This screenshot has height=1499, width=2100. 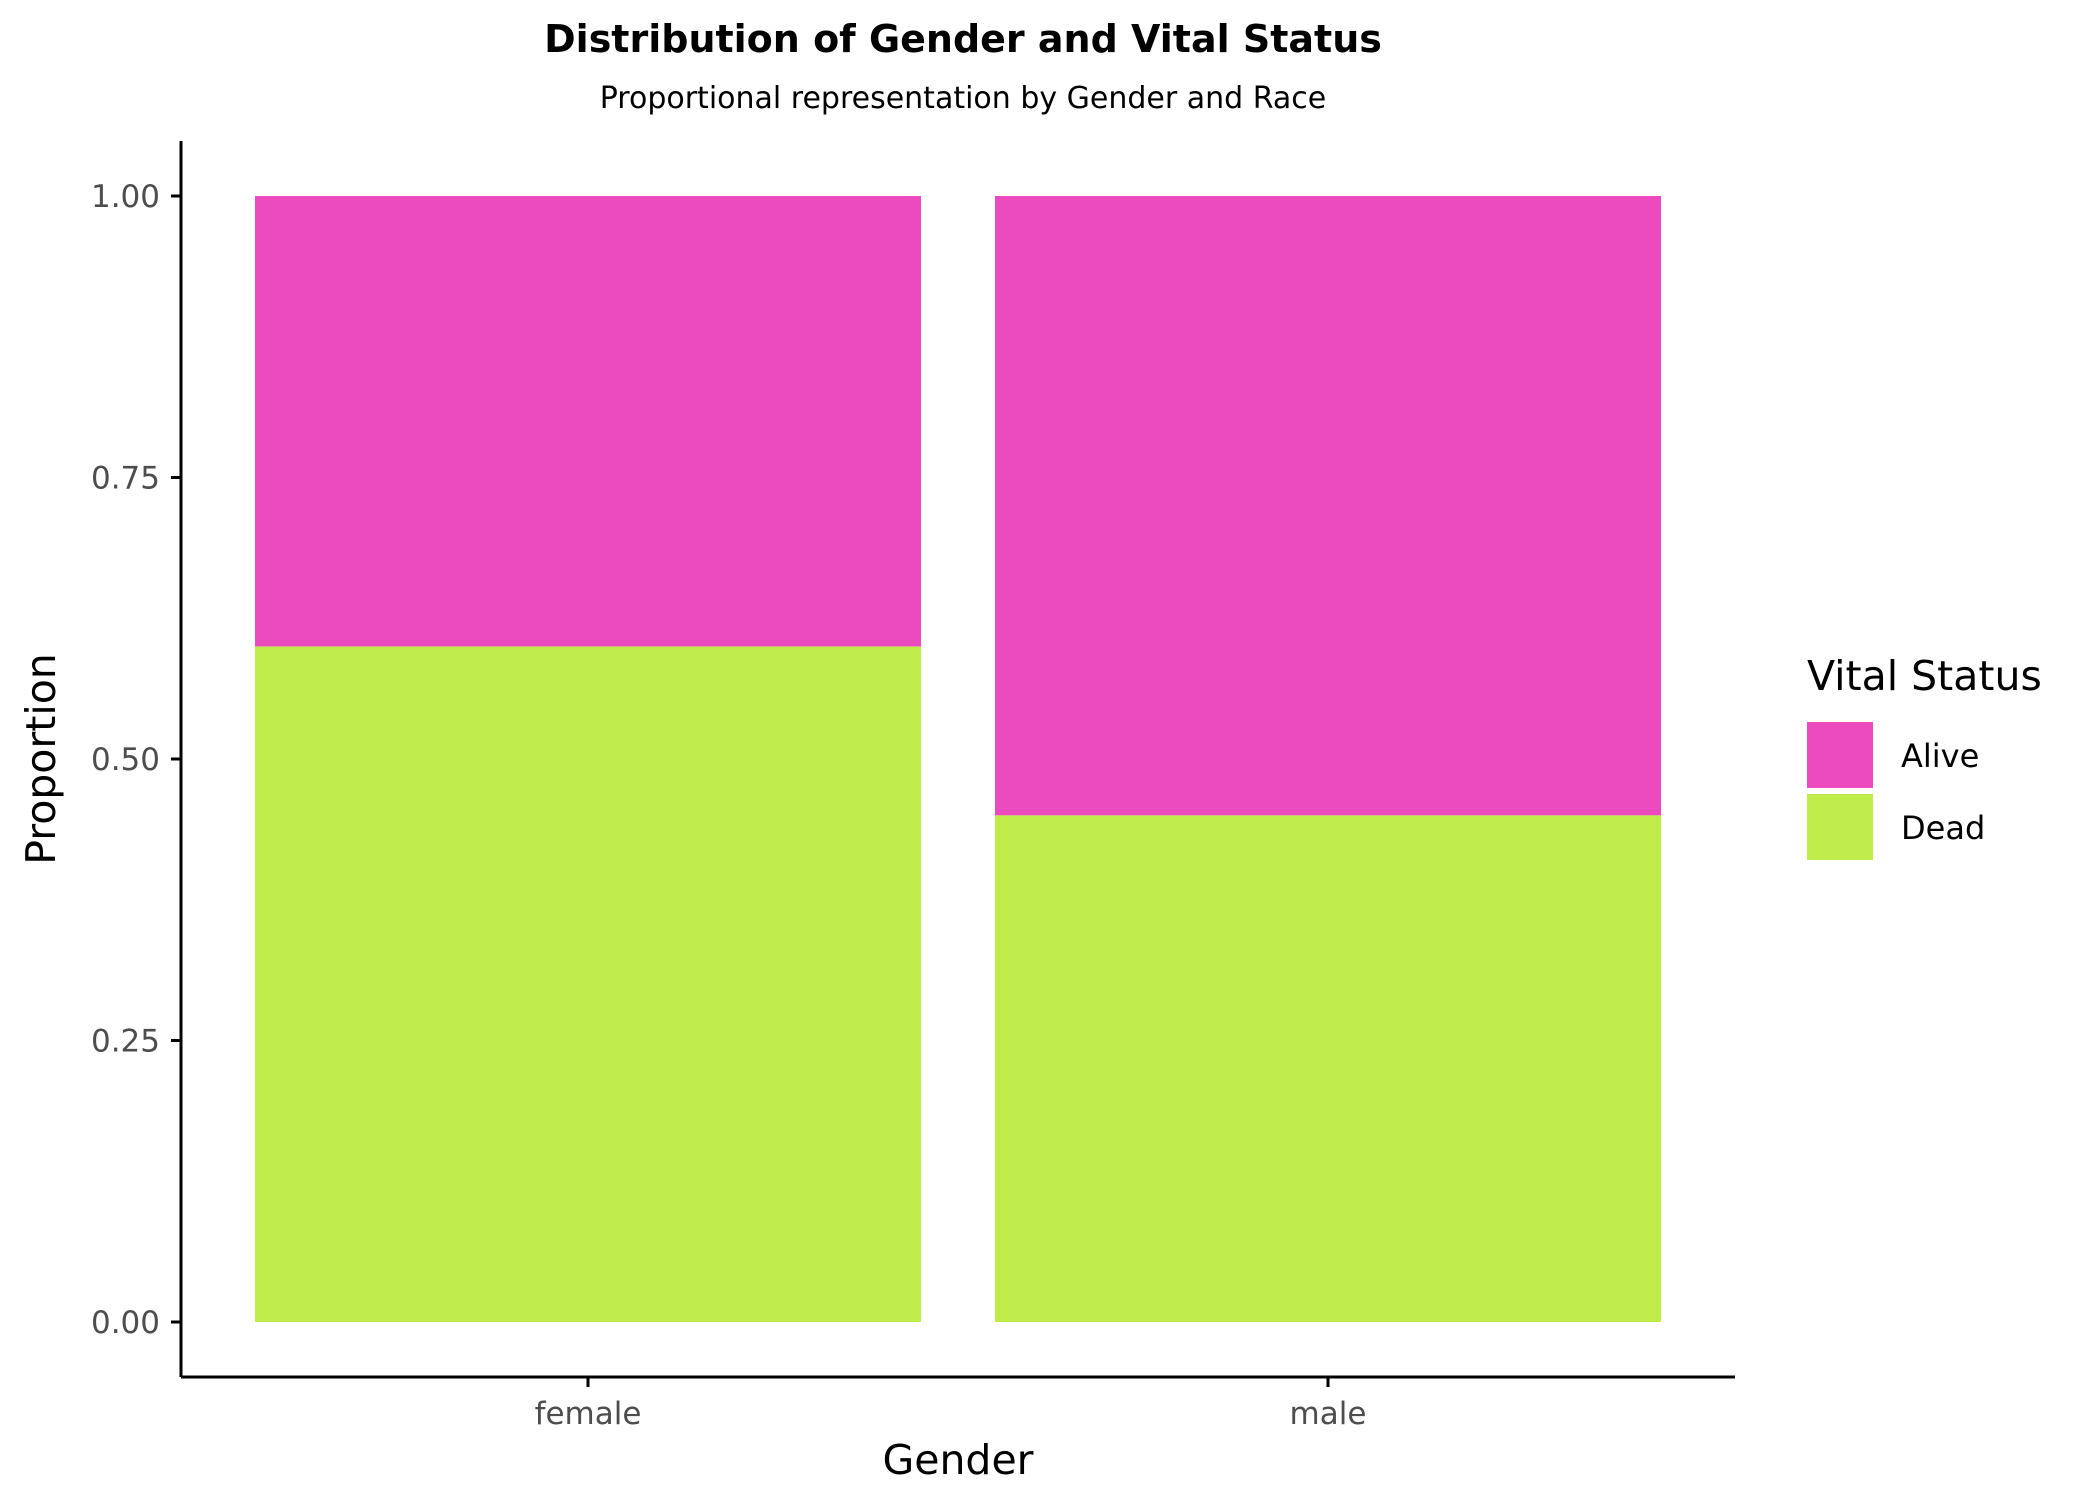 I want to click on x-ticks-group: female male, so click(x=951, y=1404).